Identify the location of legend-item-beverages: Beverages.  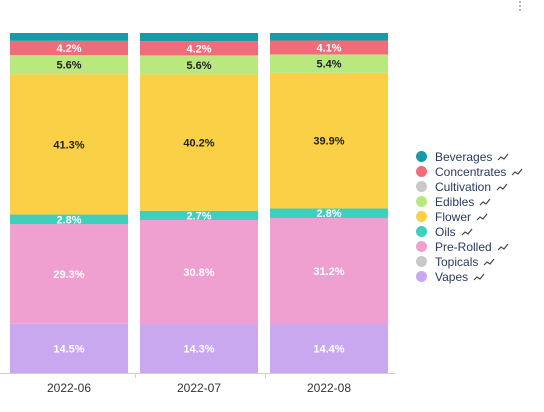
(469, 156).